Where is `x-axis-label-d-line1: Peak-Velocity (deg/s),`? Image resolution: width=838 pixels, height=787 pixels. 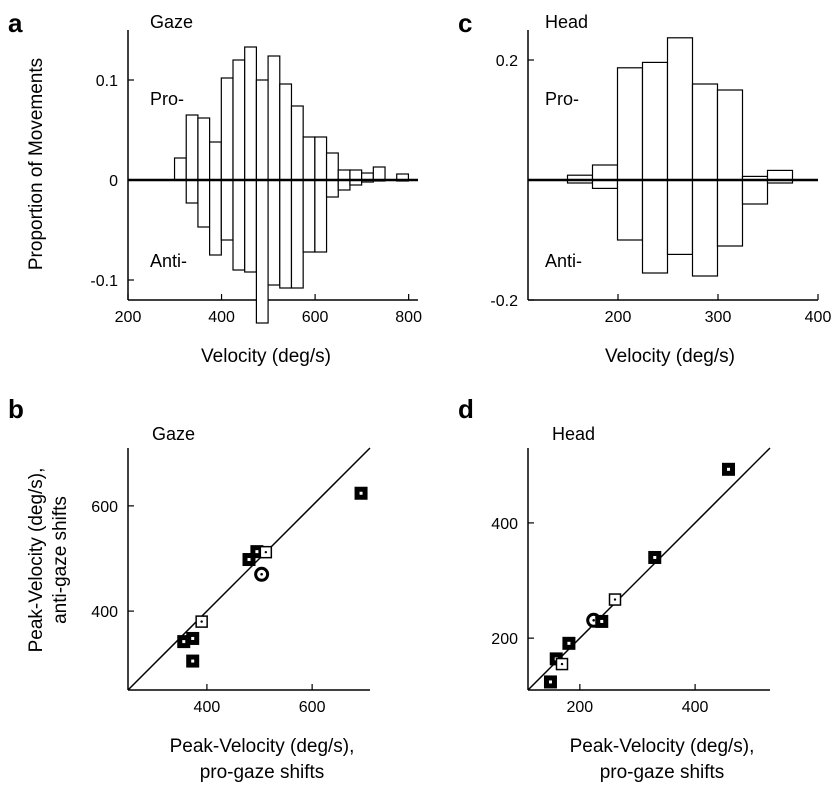 x-axis-label-d-line1: Peak-Velocity (deg/s), is located at coordinates (662, 746).